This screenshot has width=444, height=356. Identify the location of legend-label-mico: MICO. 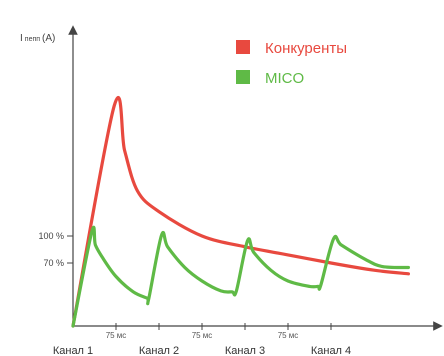
(284, 78).